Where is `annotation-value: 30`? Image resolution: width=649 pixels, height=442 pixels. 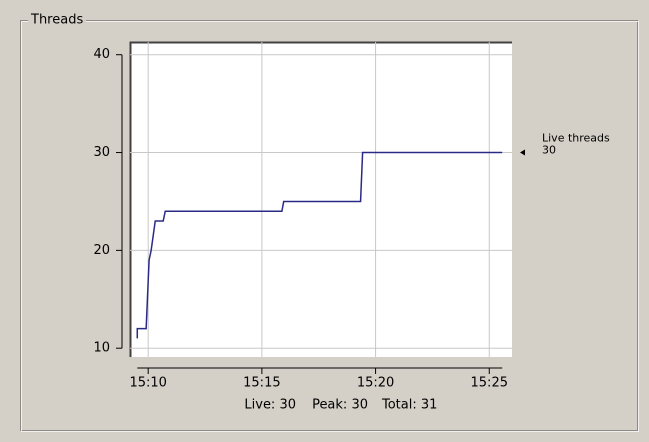
annotation-value: 30 is located at coordinates (549, 150).